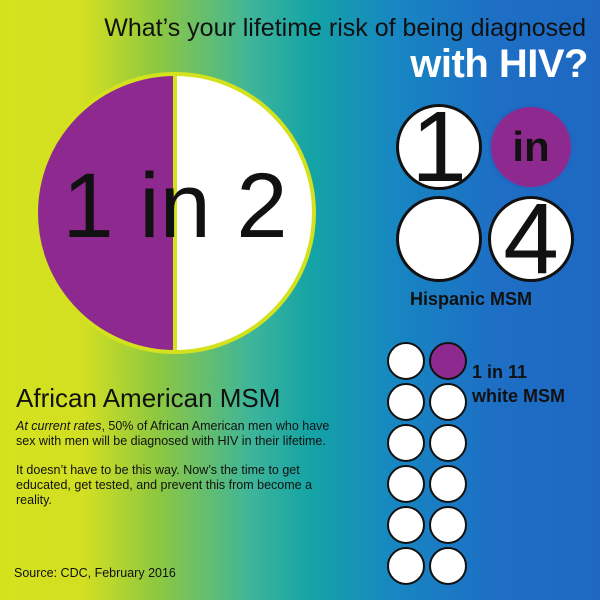 Image resolution: width=600 pixels, height=600 pixels. What do you see at coordinates (500, 372) in the screenshot?
I see `white-ratio: 1 in 11` at bounding box center [500, 372].